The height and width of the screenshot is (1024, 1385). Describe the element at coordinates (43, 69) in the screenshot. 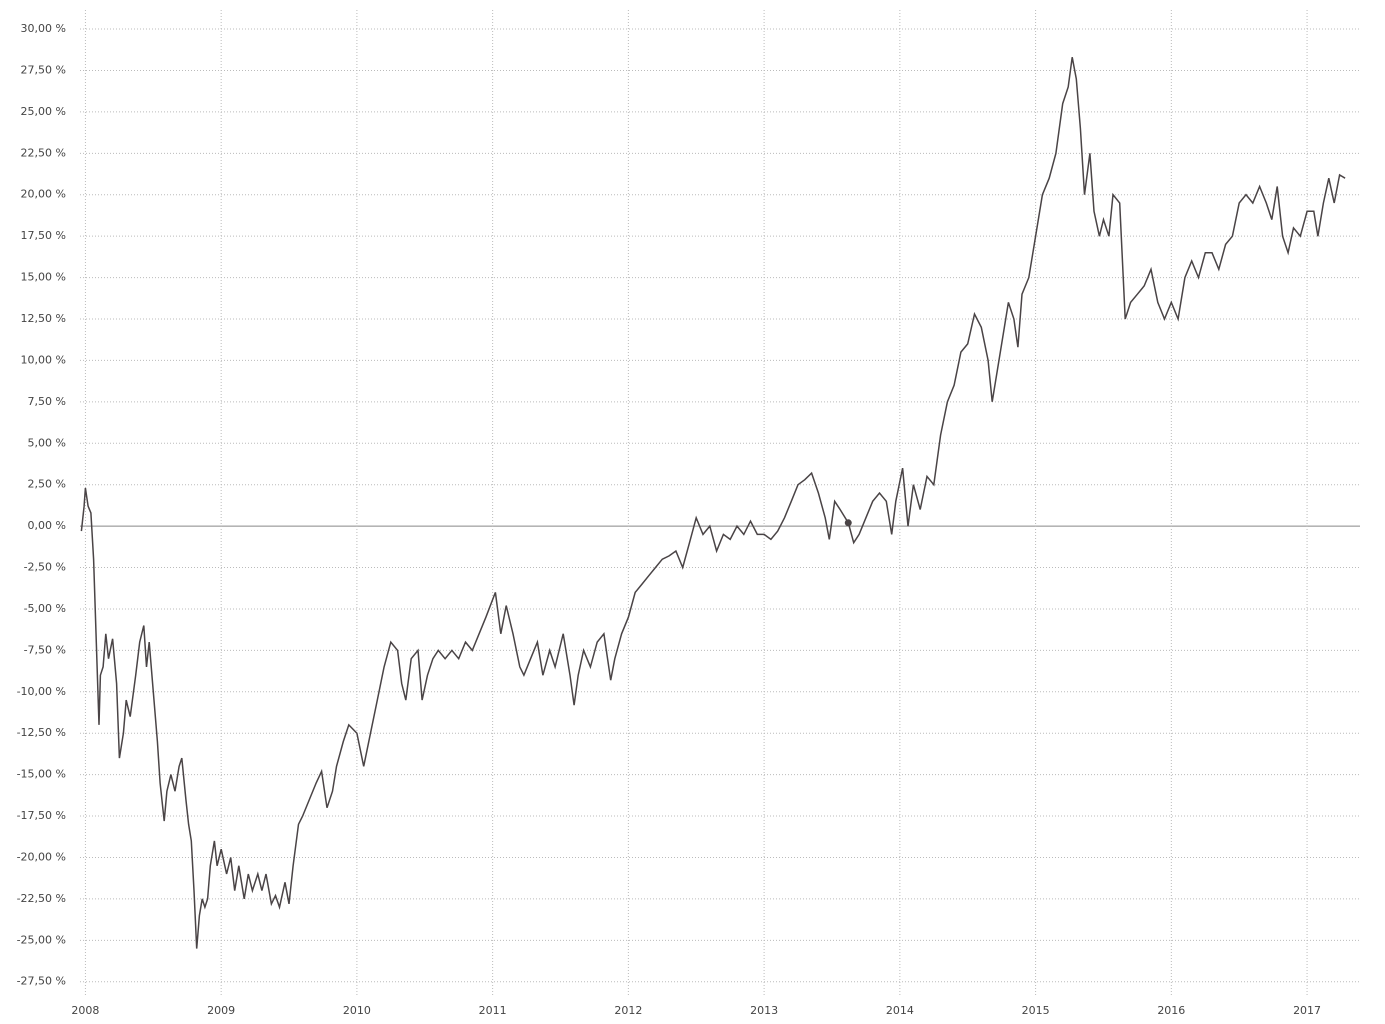

I see `y-tick-label: 27,50 %` at that location.